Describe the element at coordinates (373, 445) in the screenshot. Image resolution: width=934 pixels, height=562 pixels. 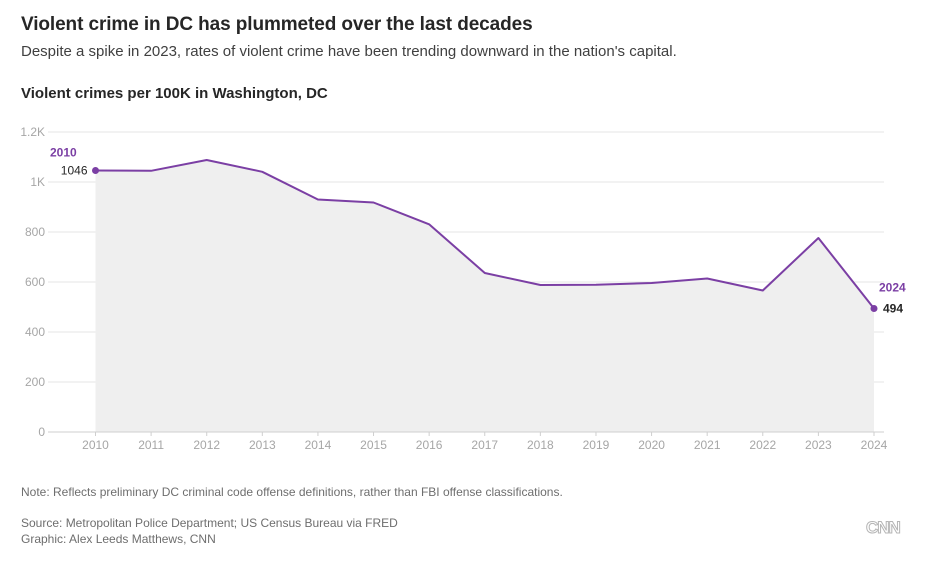
I see `x-tick-label: 2015` at that location.